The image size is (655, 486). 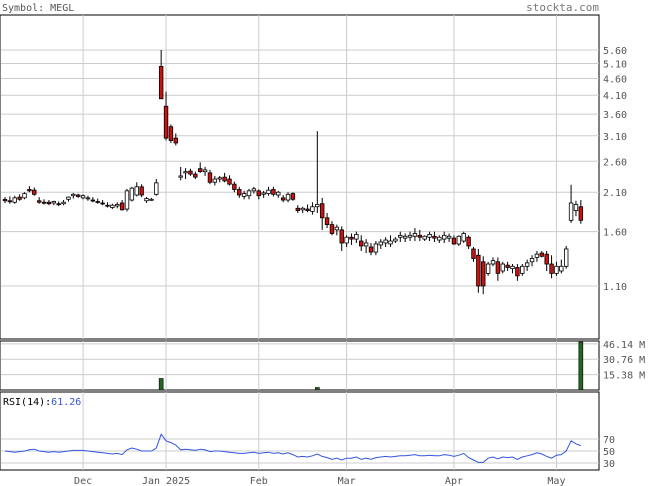 I want to click on price-tick-label: 2.10, so click(x=615, y=193).